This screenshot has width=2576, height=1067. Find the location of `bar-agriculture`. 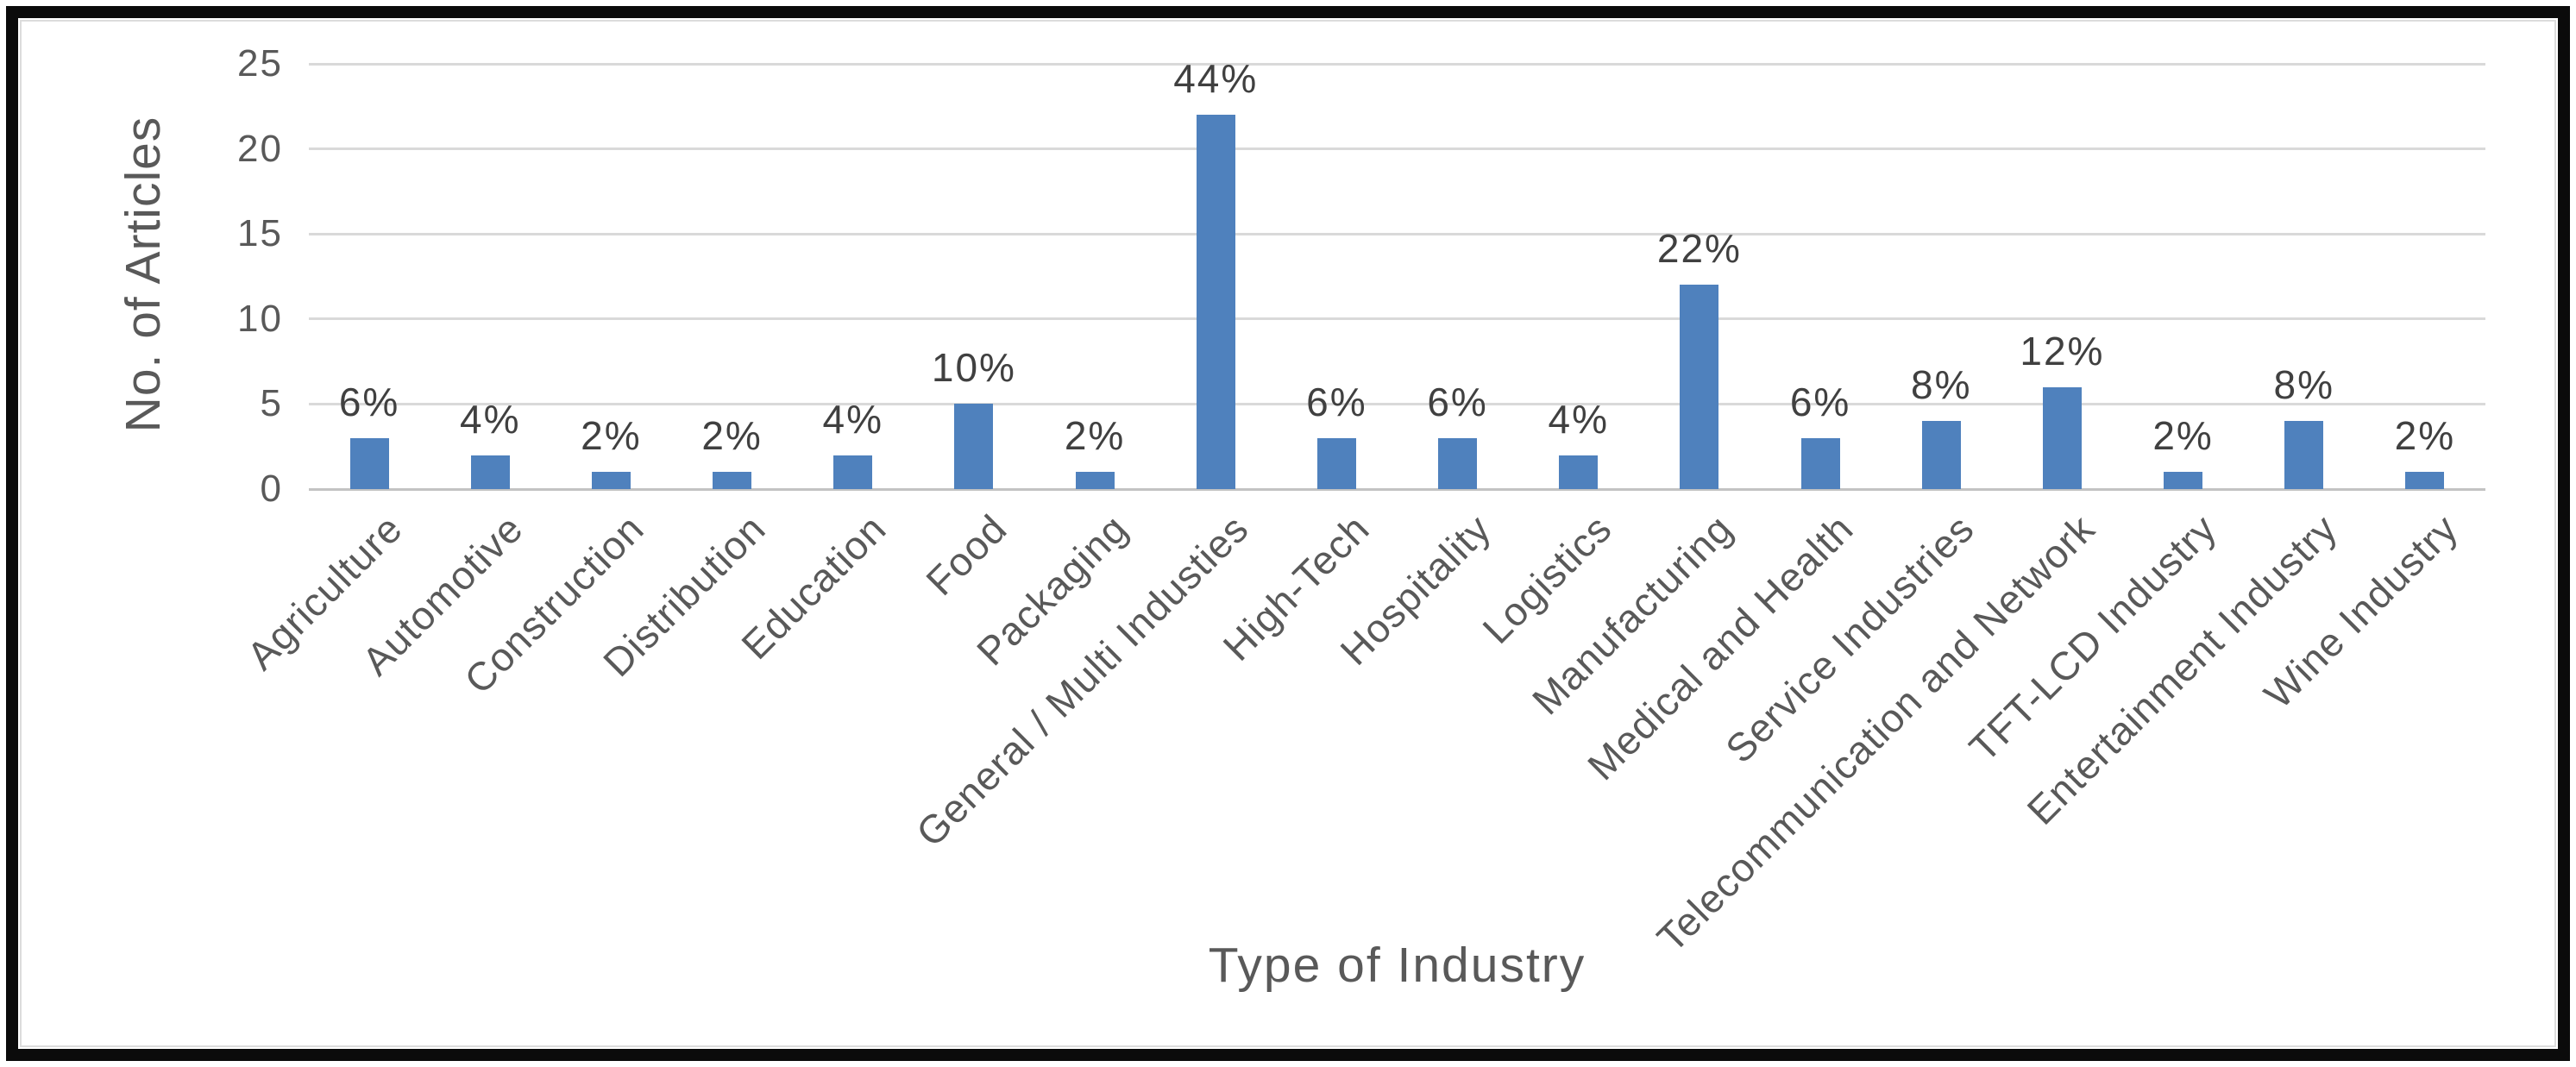

bar-agriculture is located at coordinates (369, 463).